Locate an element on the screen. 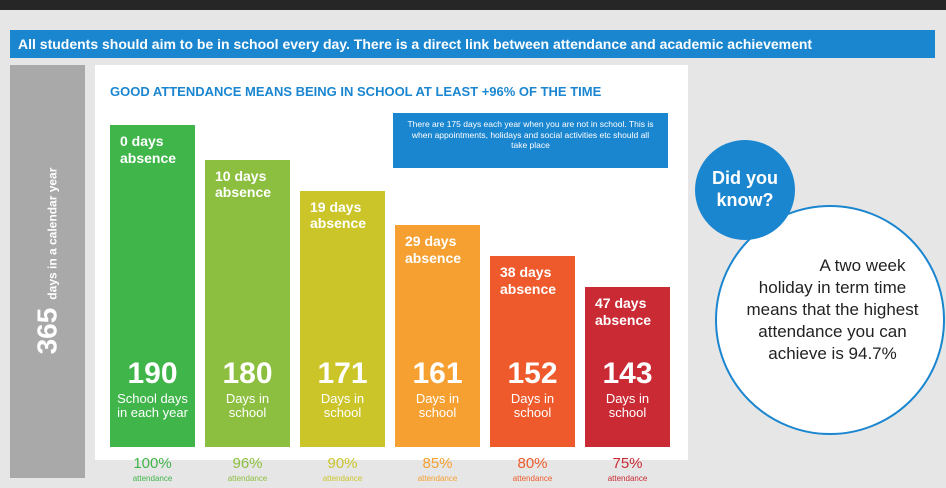 The height and width of the screenshot is (488, 946). bar: 29 days absence 161 Days in school is located at coordinates (437, 336).